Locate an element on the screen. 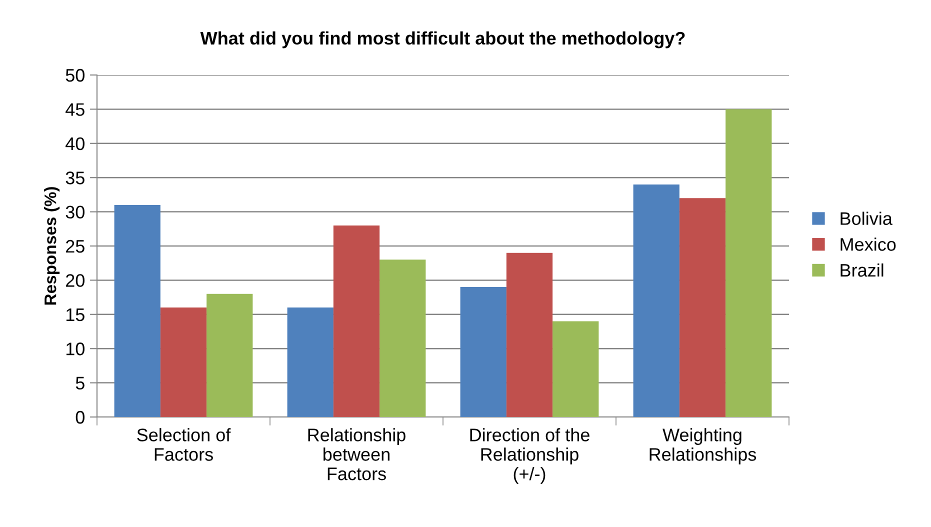 This screenshot has height=527, width=931. y-tick-label: 5 is located at coordinates (80, 383).